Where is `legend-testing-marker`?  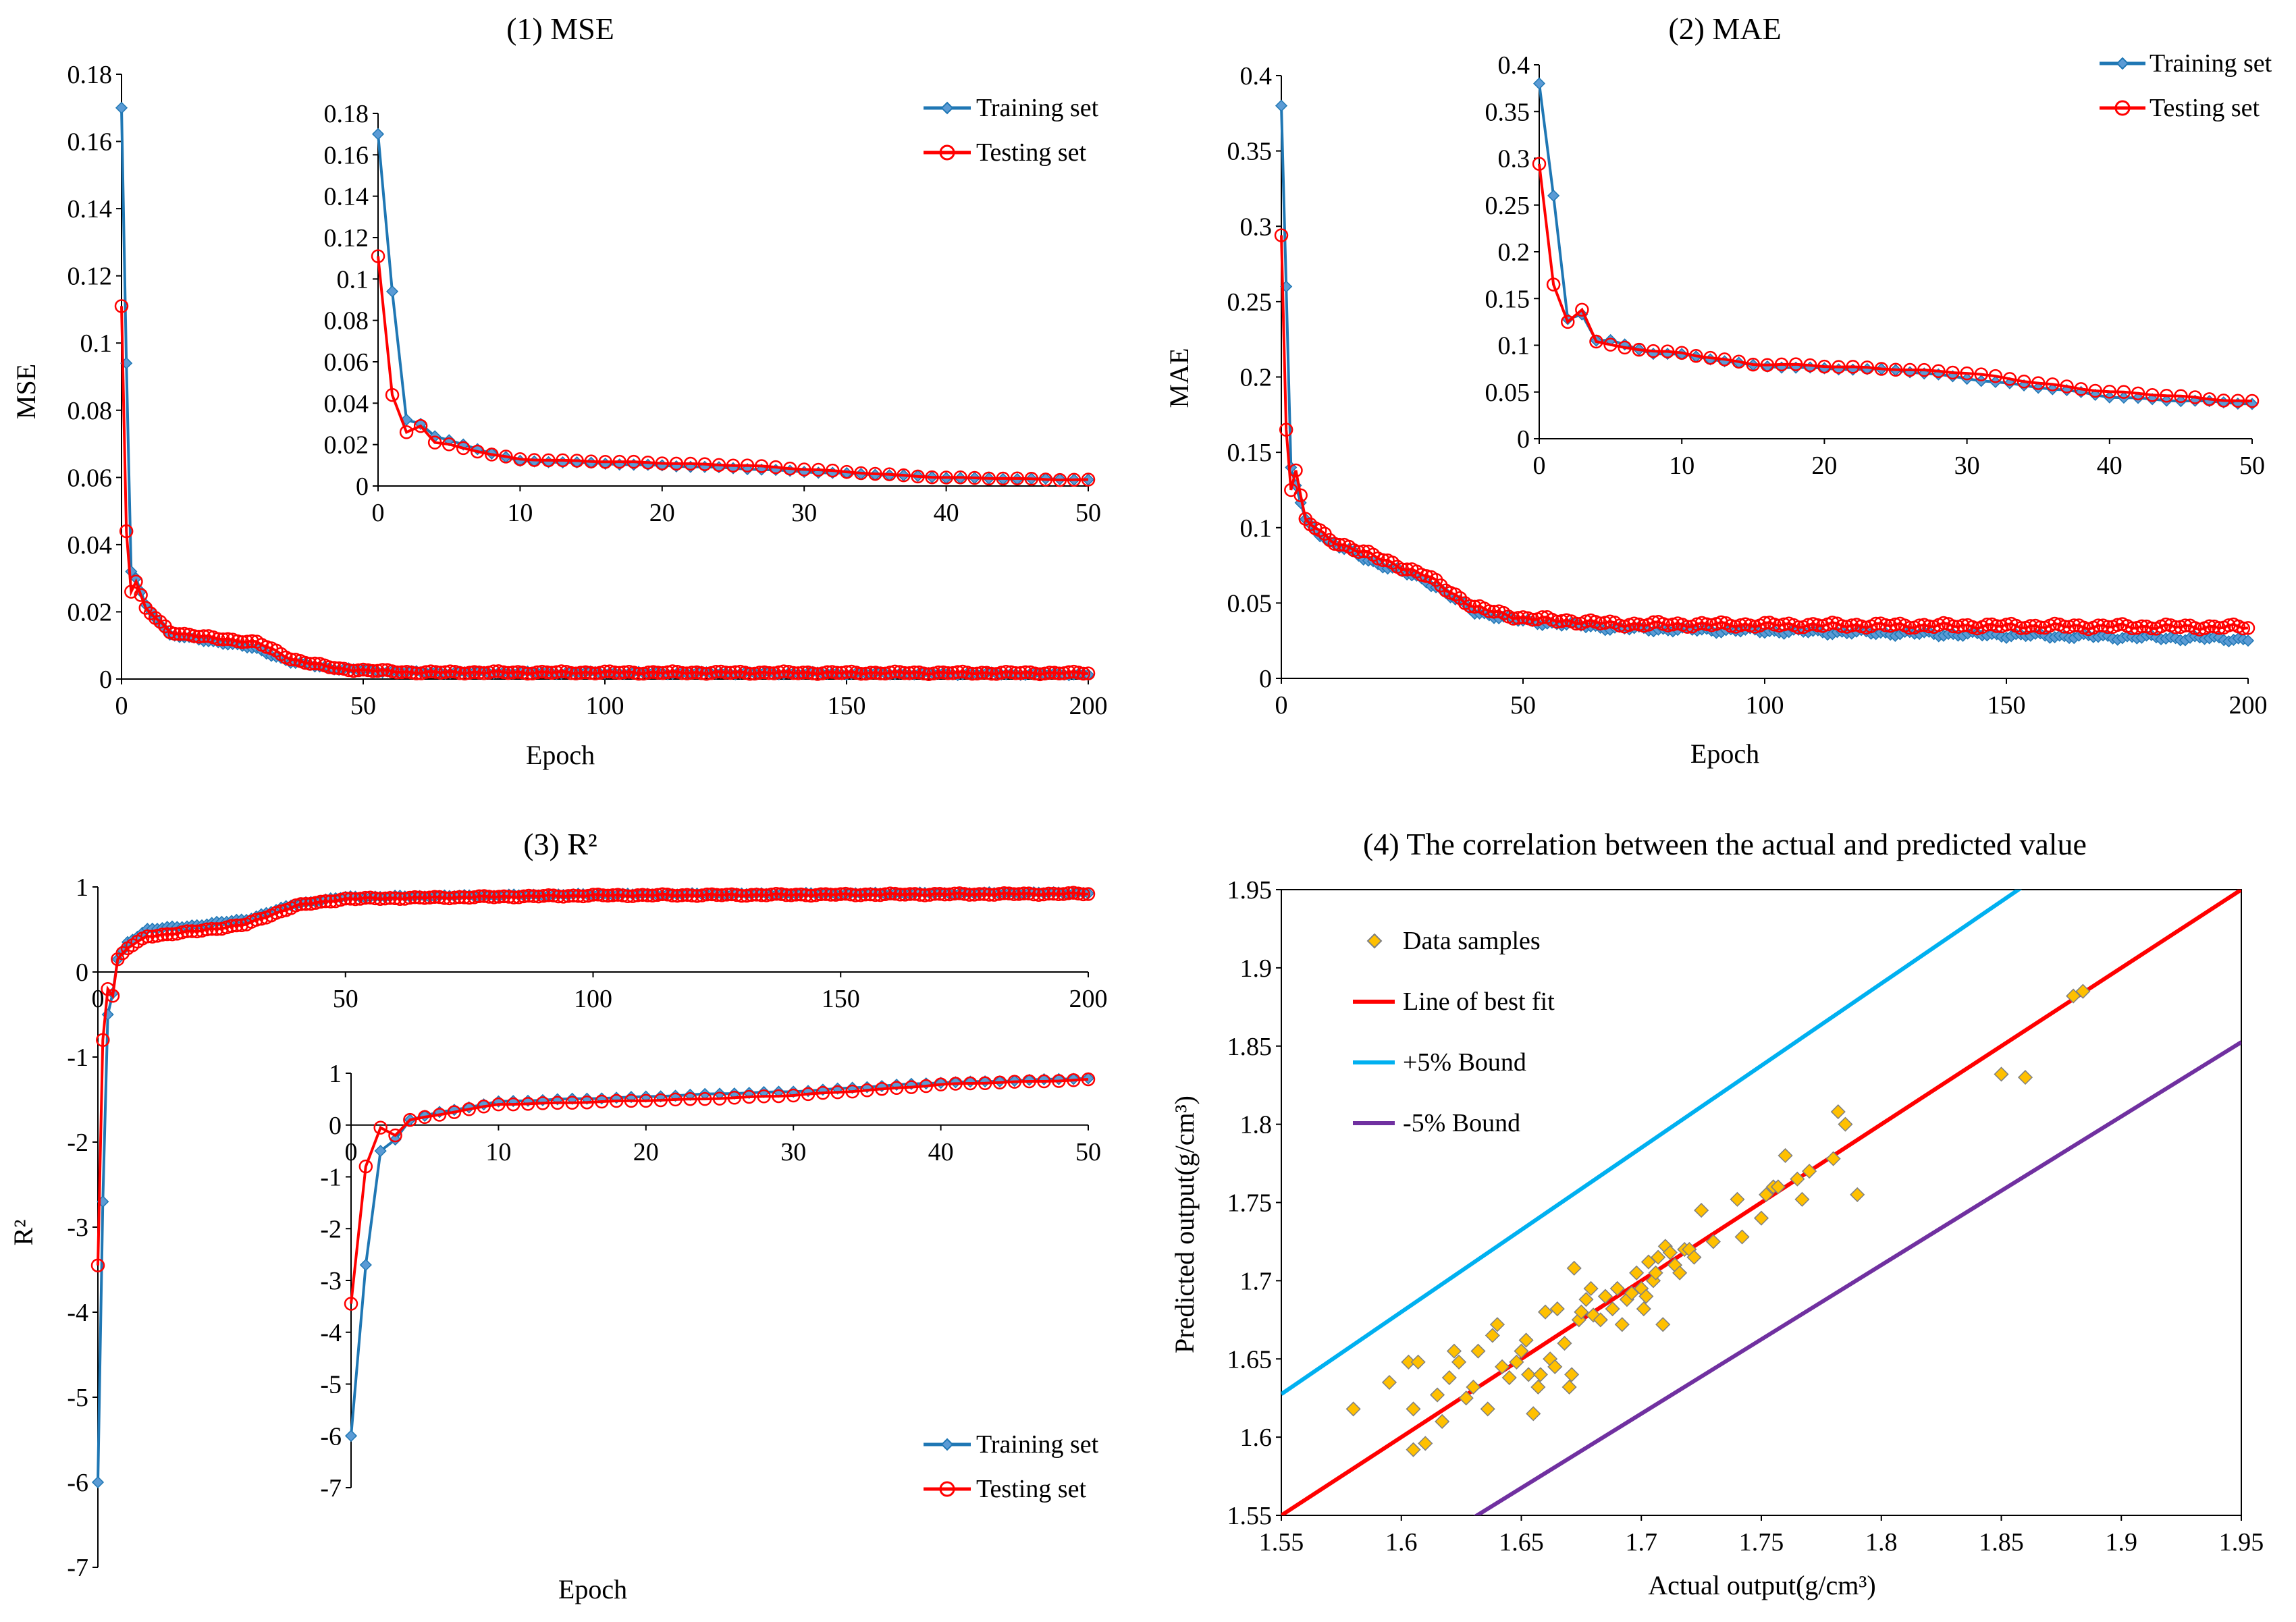 legend-testing-marker is located at coordinates (2122, 108).